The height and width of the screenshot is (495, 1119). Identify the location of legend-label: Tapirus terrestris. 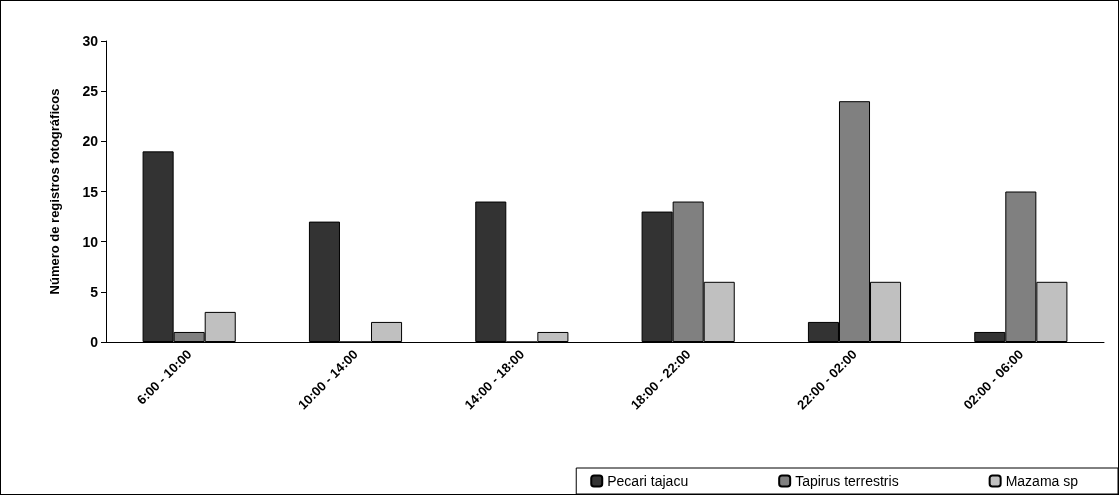
(847, 481).